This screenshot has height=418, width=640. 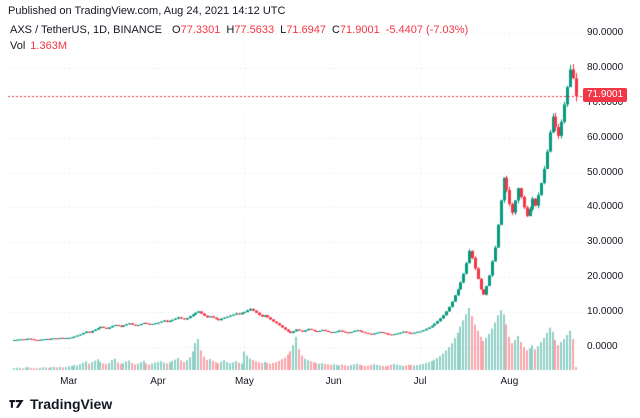 What do you see at coordinates (283, 30) in the screenshot?
I see `ohlc-letter: L` at bounding box center [283, 30].